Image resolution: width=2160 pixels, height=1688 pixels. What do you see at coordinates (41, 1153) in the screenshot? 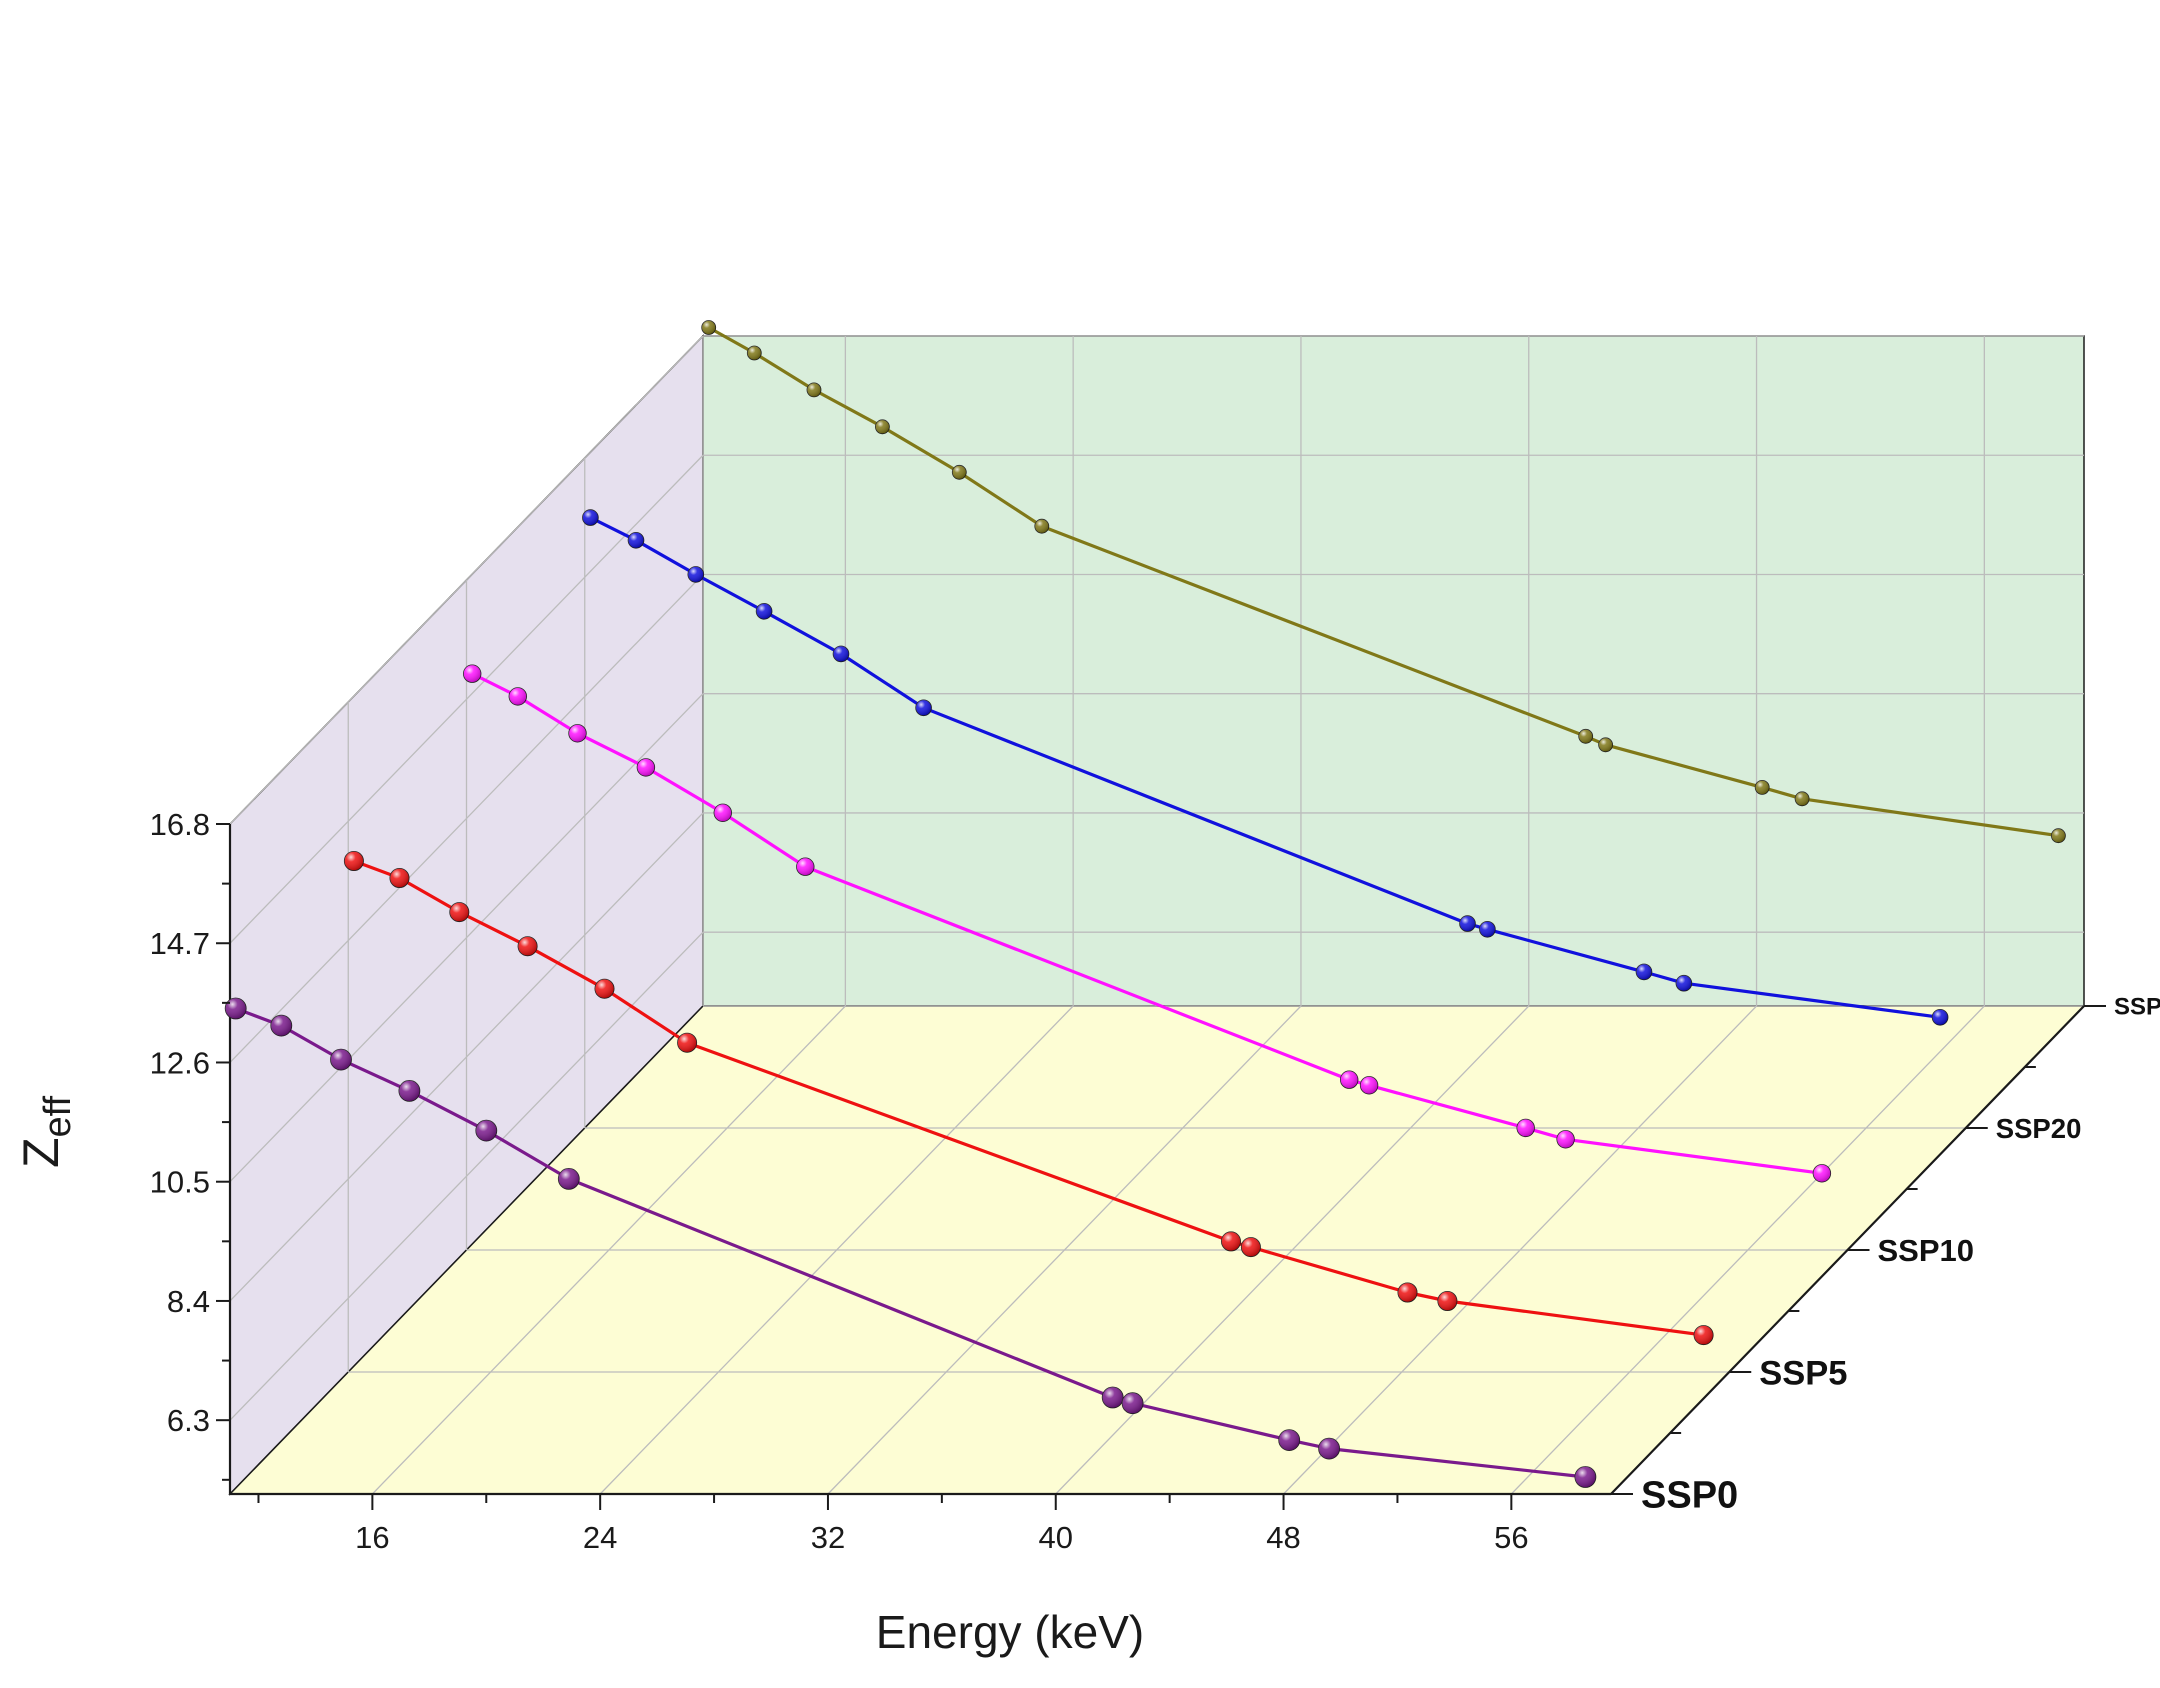
I see `y-axis-title-main: Z` at bounding box center [41, 1153].